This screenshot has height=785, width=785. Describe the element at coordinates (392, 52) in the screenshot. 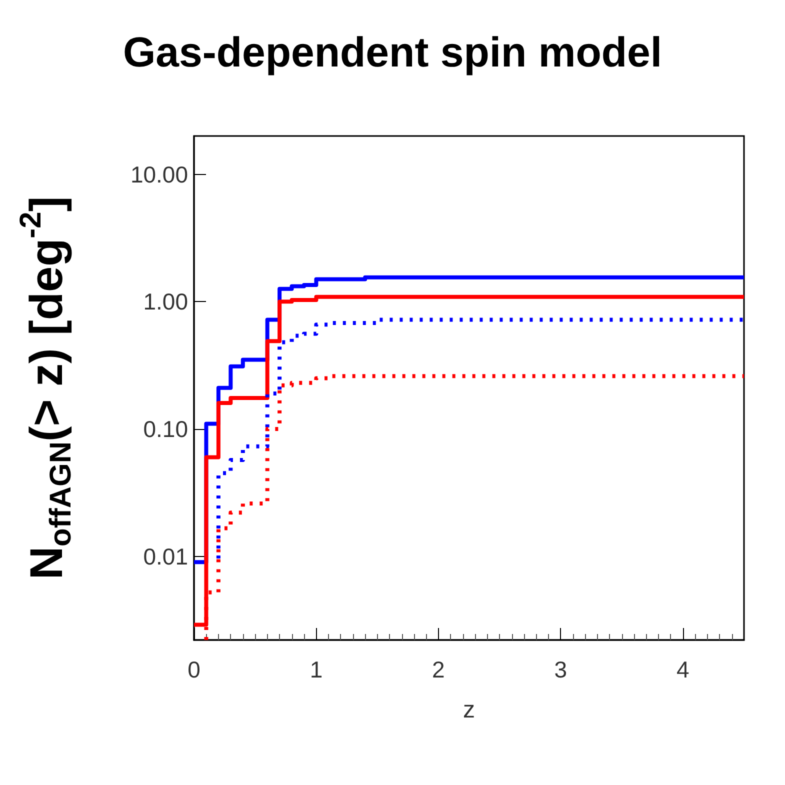

I see `chart-title: Gas-dependent spin model` at that location.